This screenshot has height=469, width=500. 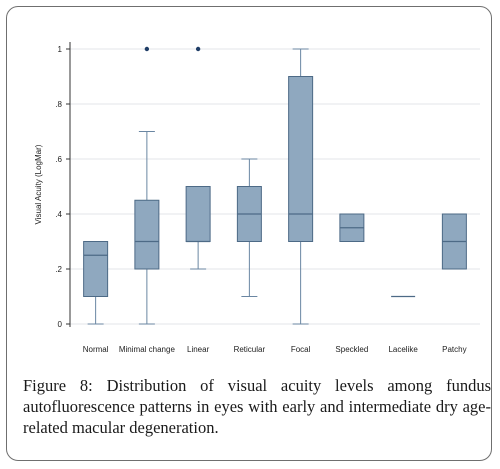 I want to click on y-tick-label: .4, so click(x=58, y=214).